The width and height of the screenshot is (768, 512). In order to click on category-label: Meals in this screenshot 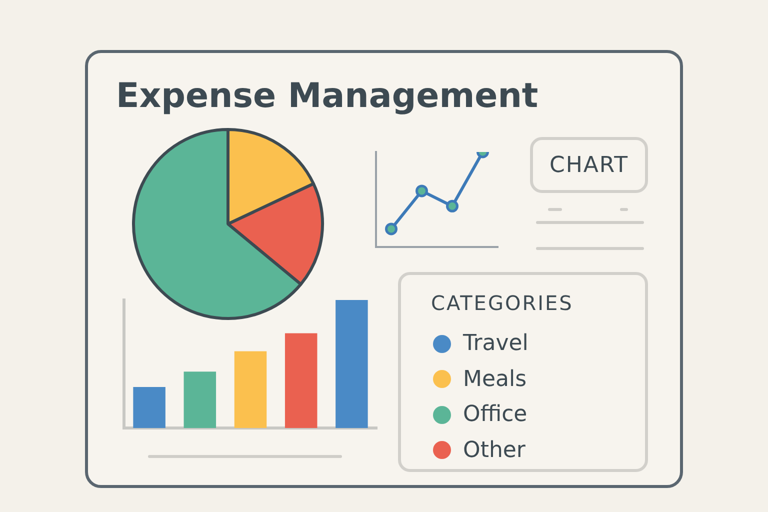, I will do `click(495, 379)`.